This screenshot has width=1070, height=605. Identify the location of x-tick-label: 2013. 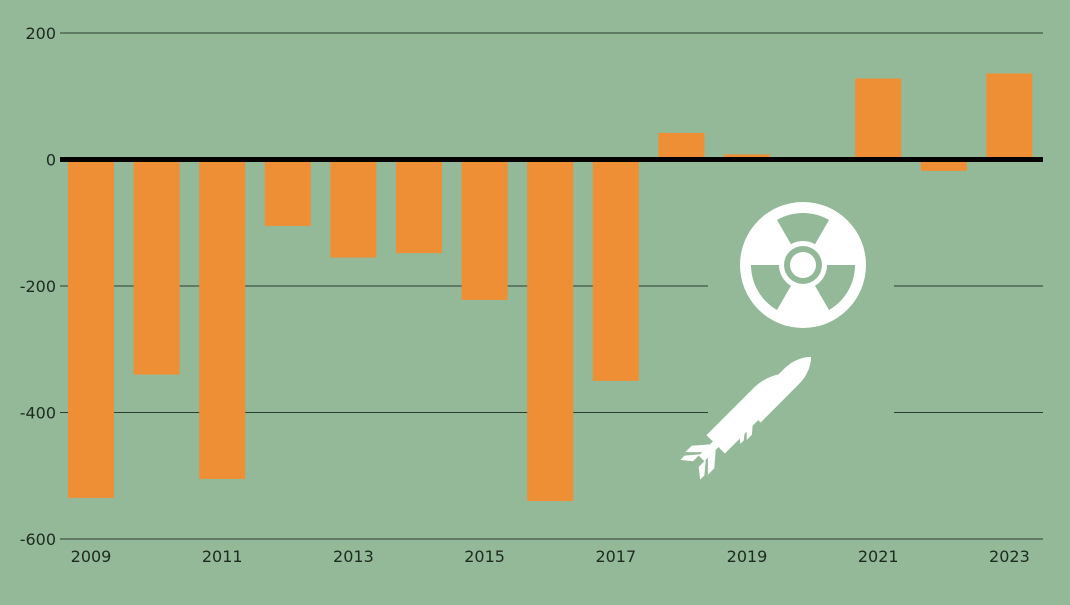
(353, 556).